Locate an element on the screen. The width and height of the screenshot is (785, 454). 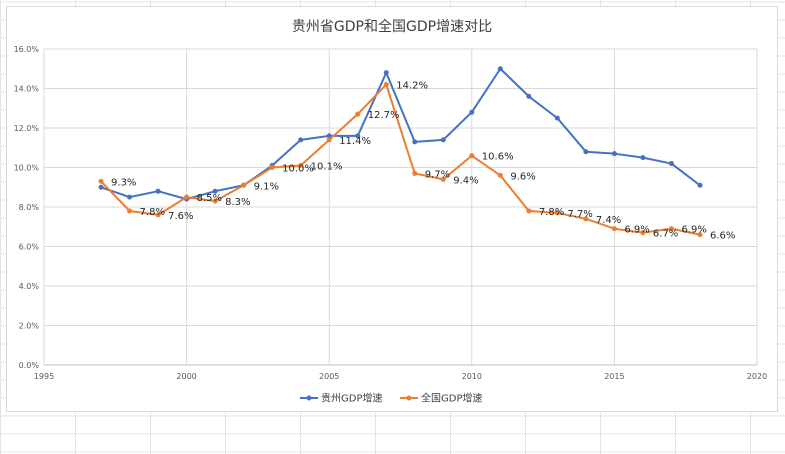
legend-item-national: 全国GDP增速 is located at coordinates (441, 398).